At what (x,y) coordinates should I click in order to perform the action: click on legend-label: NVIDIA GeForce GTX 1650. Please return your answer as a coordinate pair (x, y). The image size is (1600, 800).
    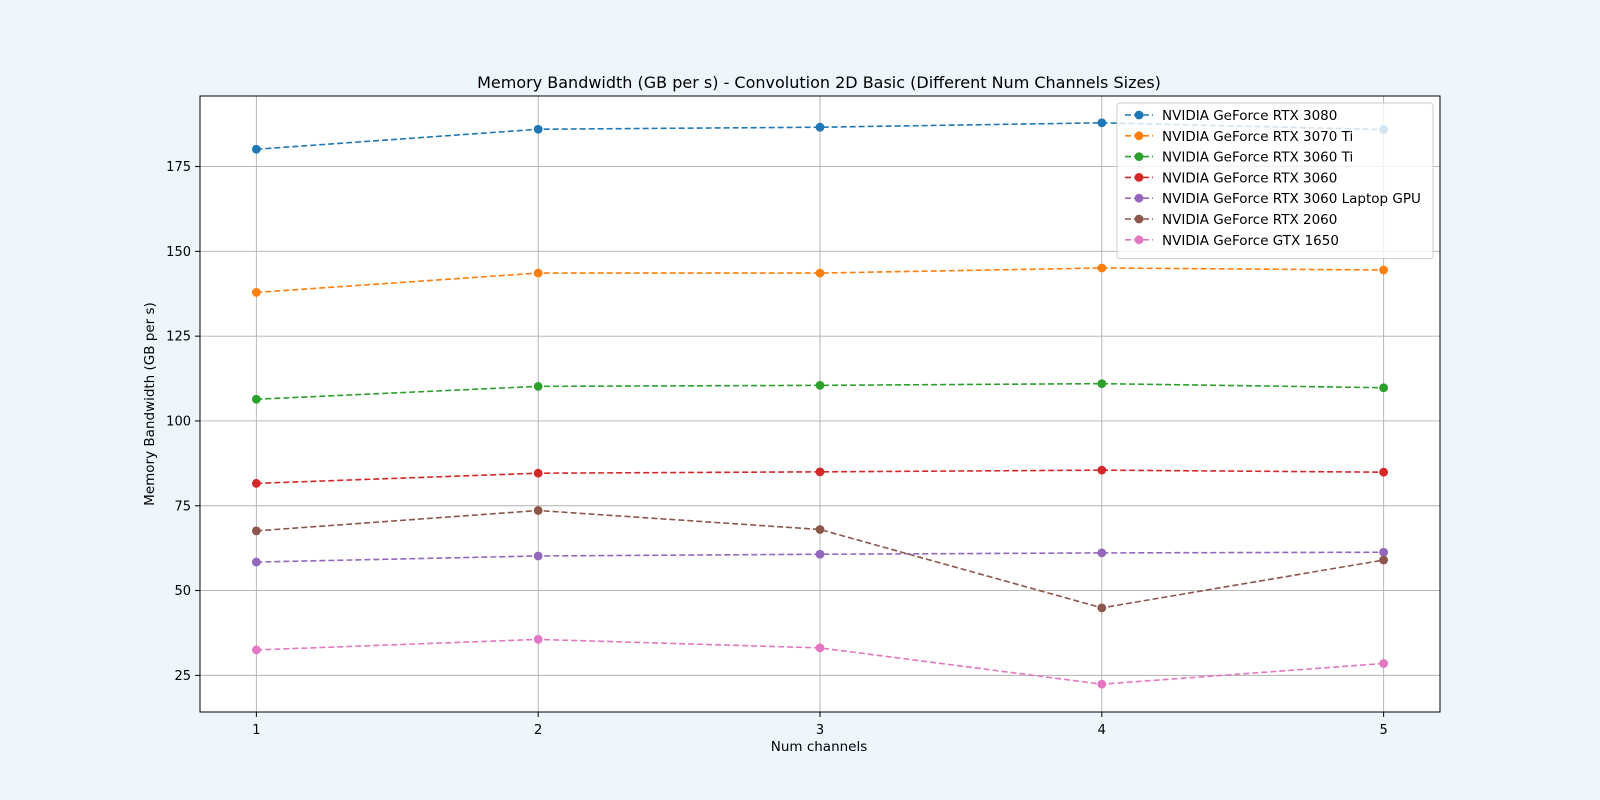
    Looking at the image, I should click on (1250, 241).